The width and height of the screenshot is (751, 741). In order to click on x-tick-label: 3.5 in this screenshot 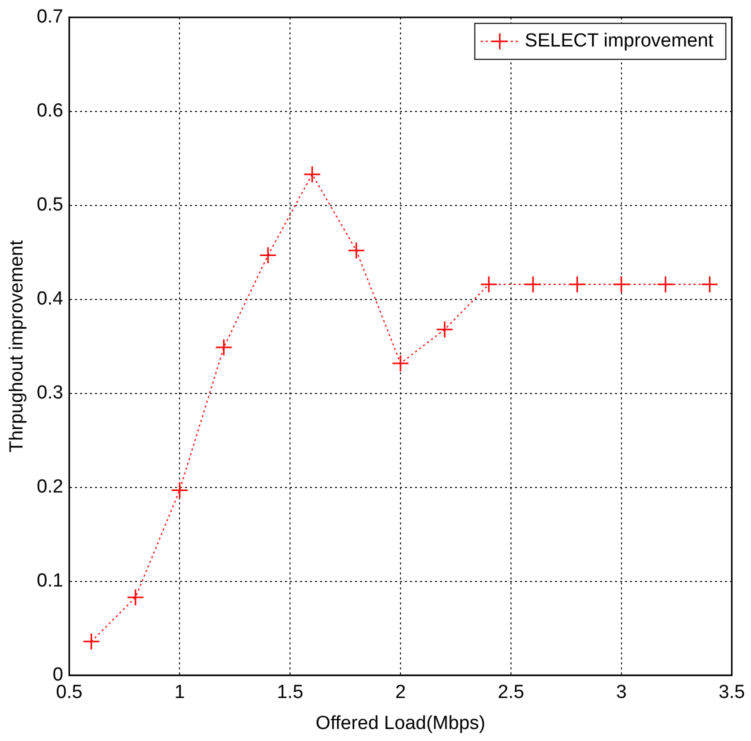, I will do `click(732, 693)`.